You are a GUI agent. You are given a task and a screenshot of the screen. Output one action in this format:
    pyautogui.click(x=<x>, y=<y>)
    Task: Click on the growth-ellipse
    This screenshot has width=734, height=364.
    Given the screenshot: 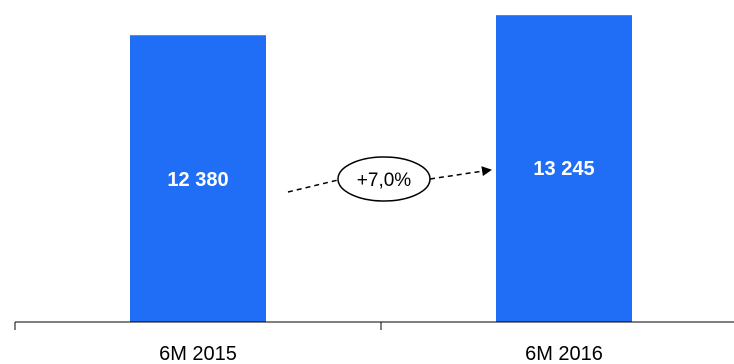 What is the action you would take?
    pyautogui.click(x=384, y=179)
    